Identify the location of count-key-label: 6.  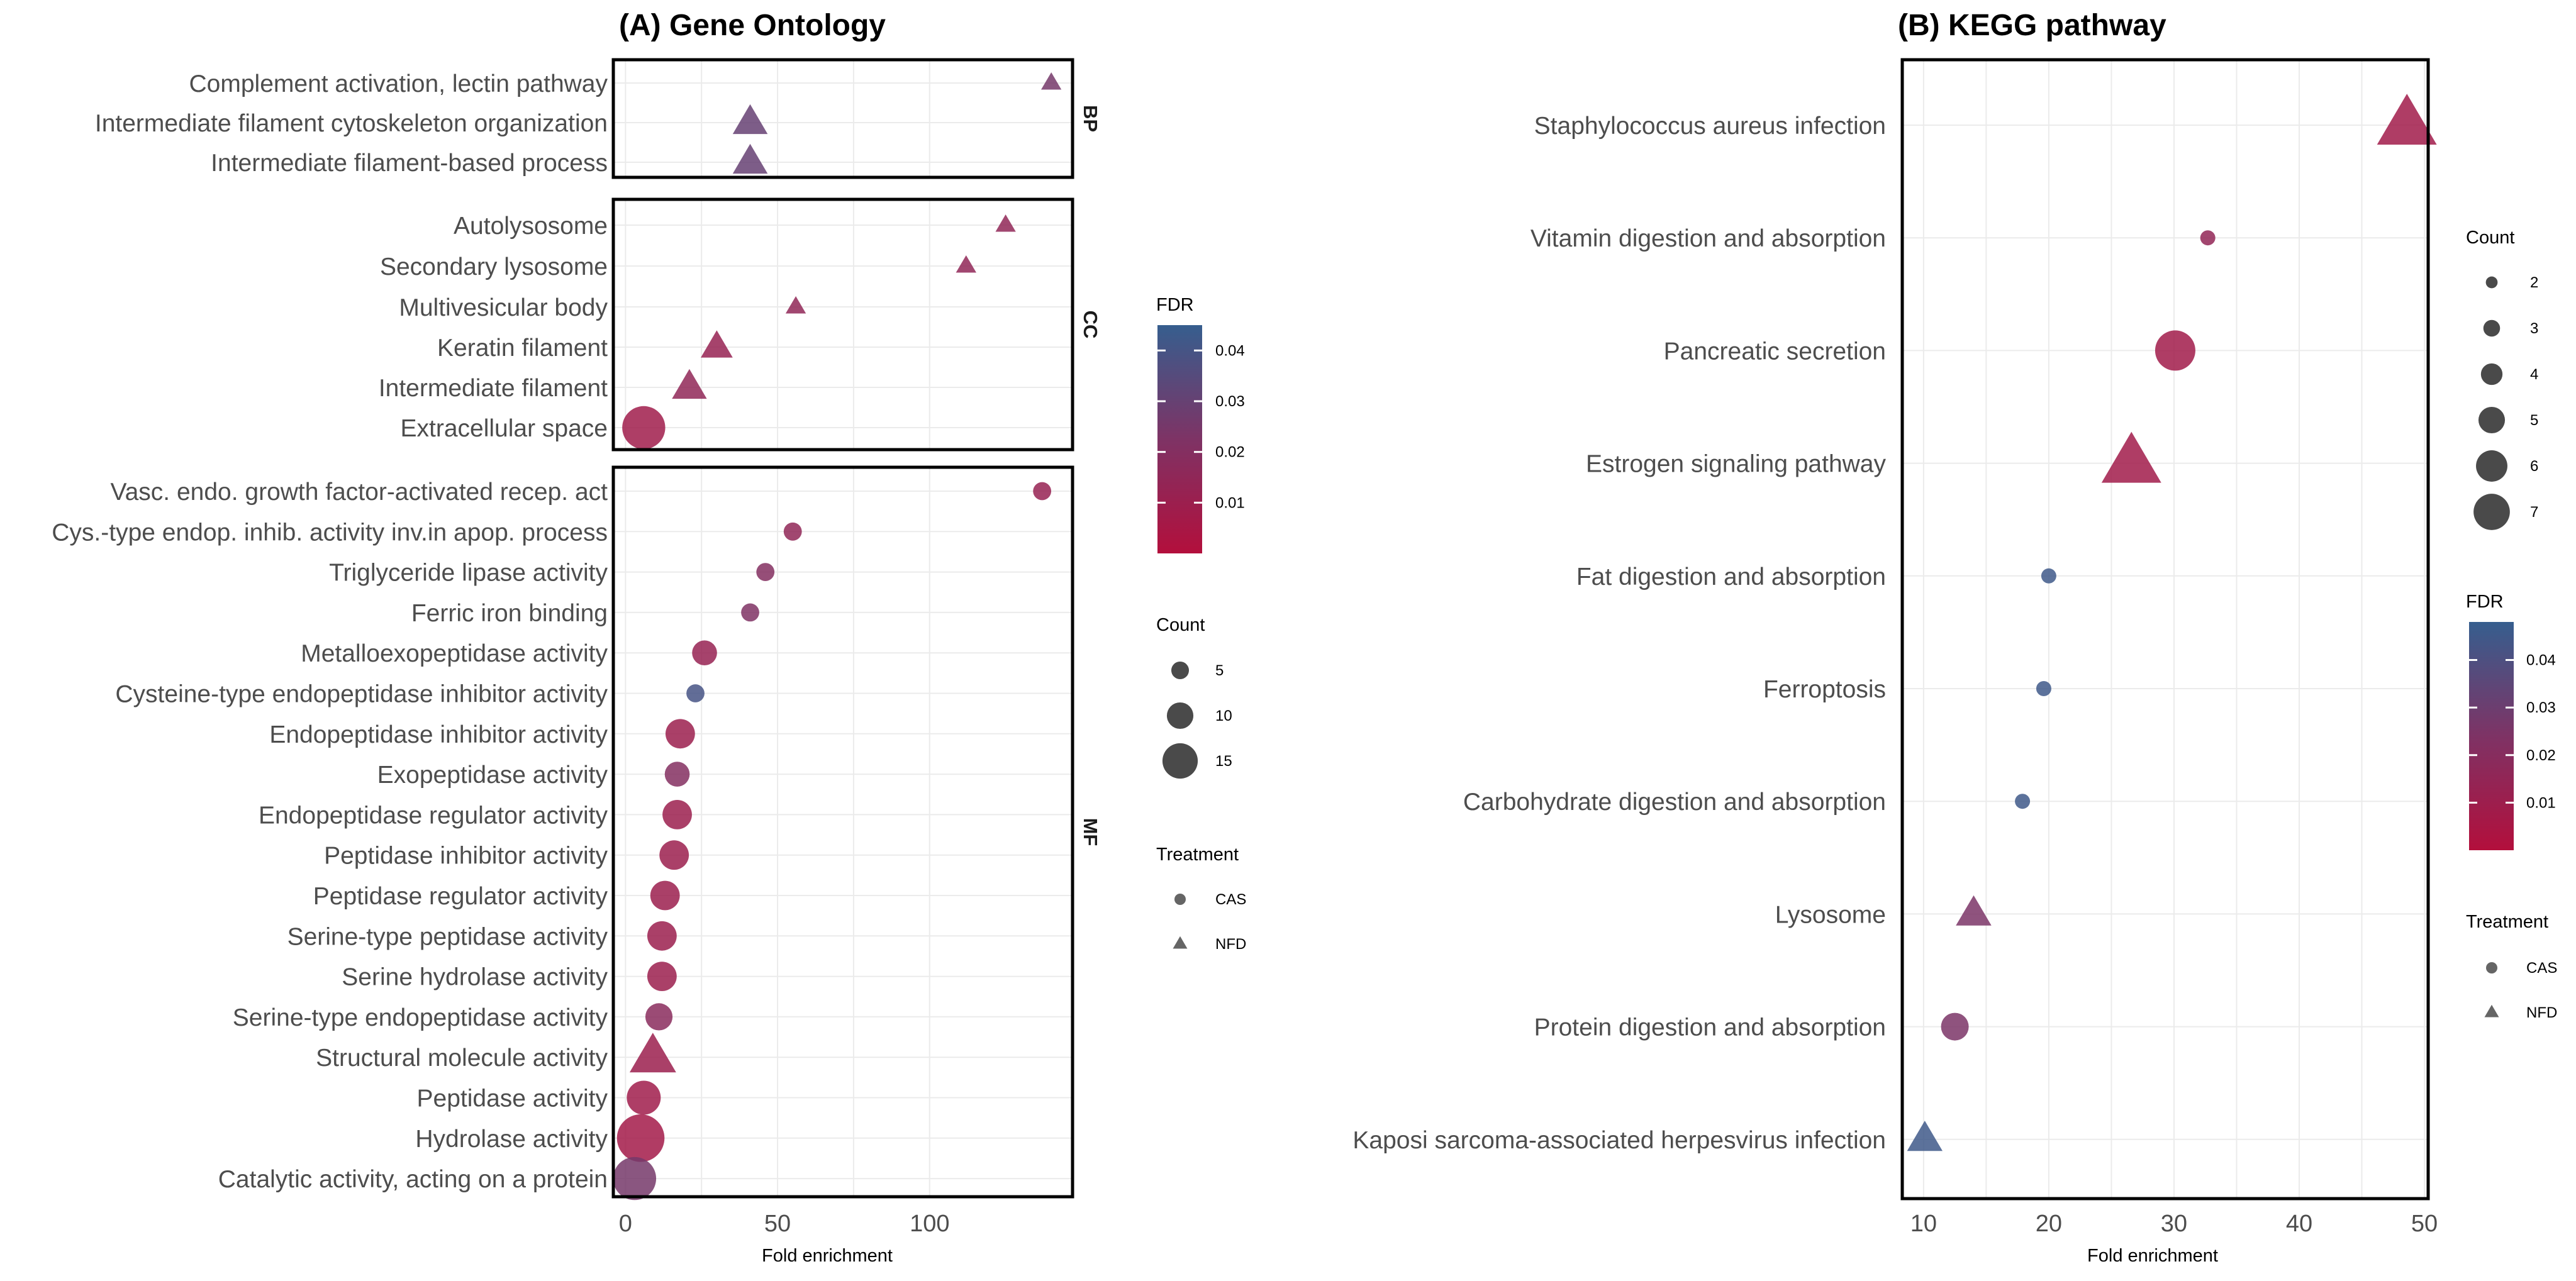
(2534, 466).